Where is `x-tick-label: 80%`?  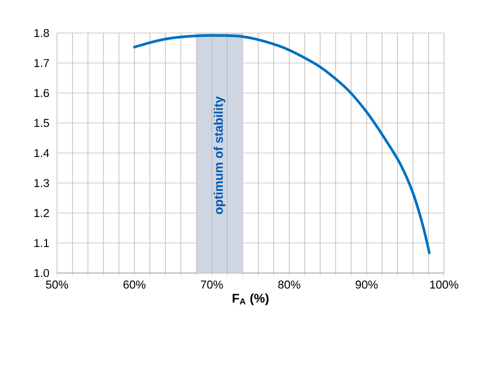 x-tick-label: 80% is located at coordinates (289, 284).